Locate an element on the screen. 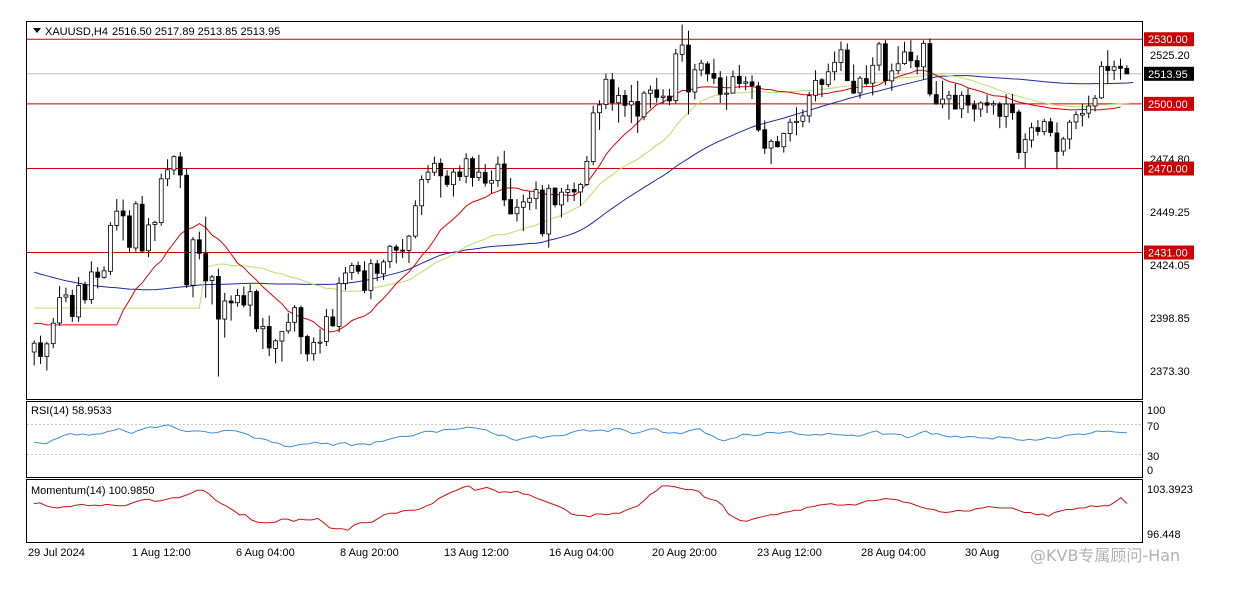 Image resolution: width=1243 pixels, height=595 pixels. rsi-y-tick: 100 is located at coordinates (1156, 411).